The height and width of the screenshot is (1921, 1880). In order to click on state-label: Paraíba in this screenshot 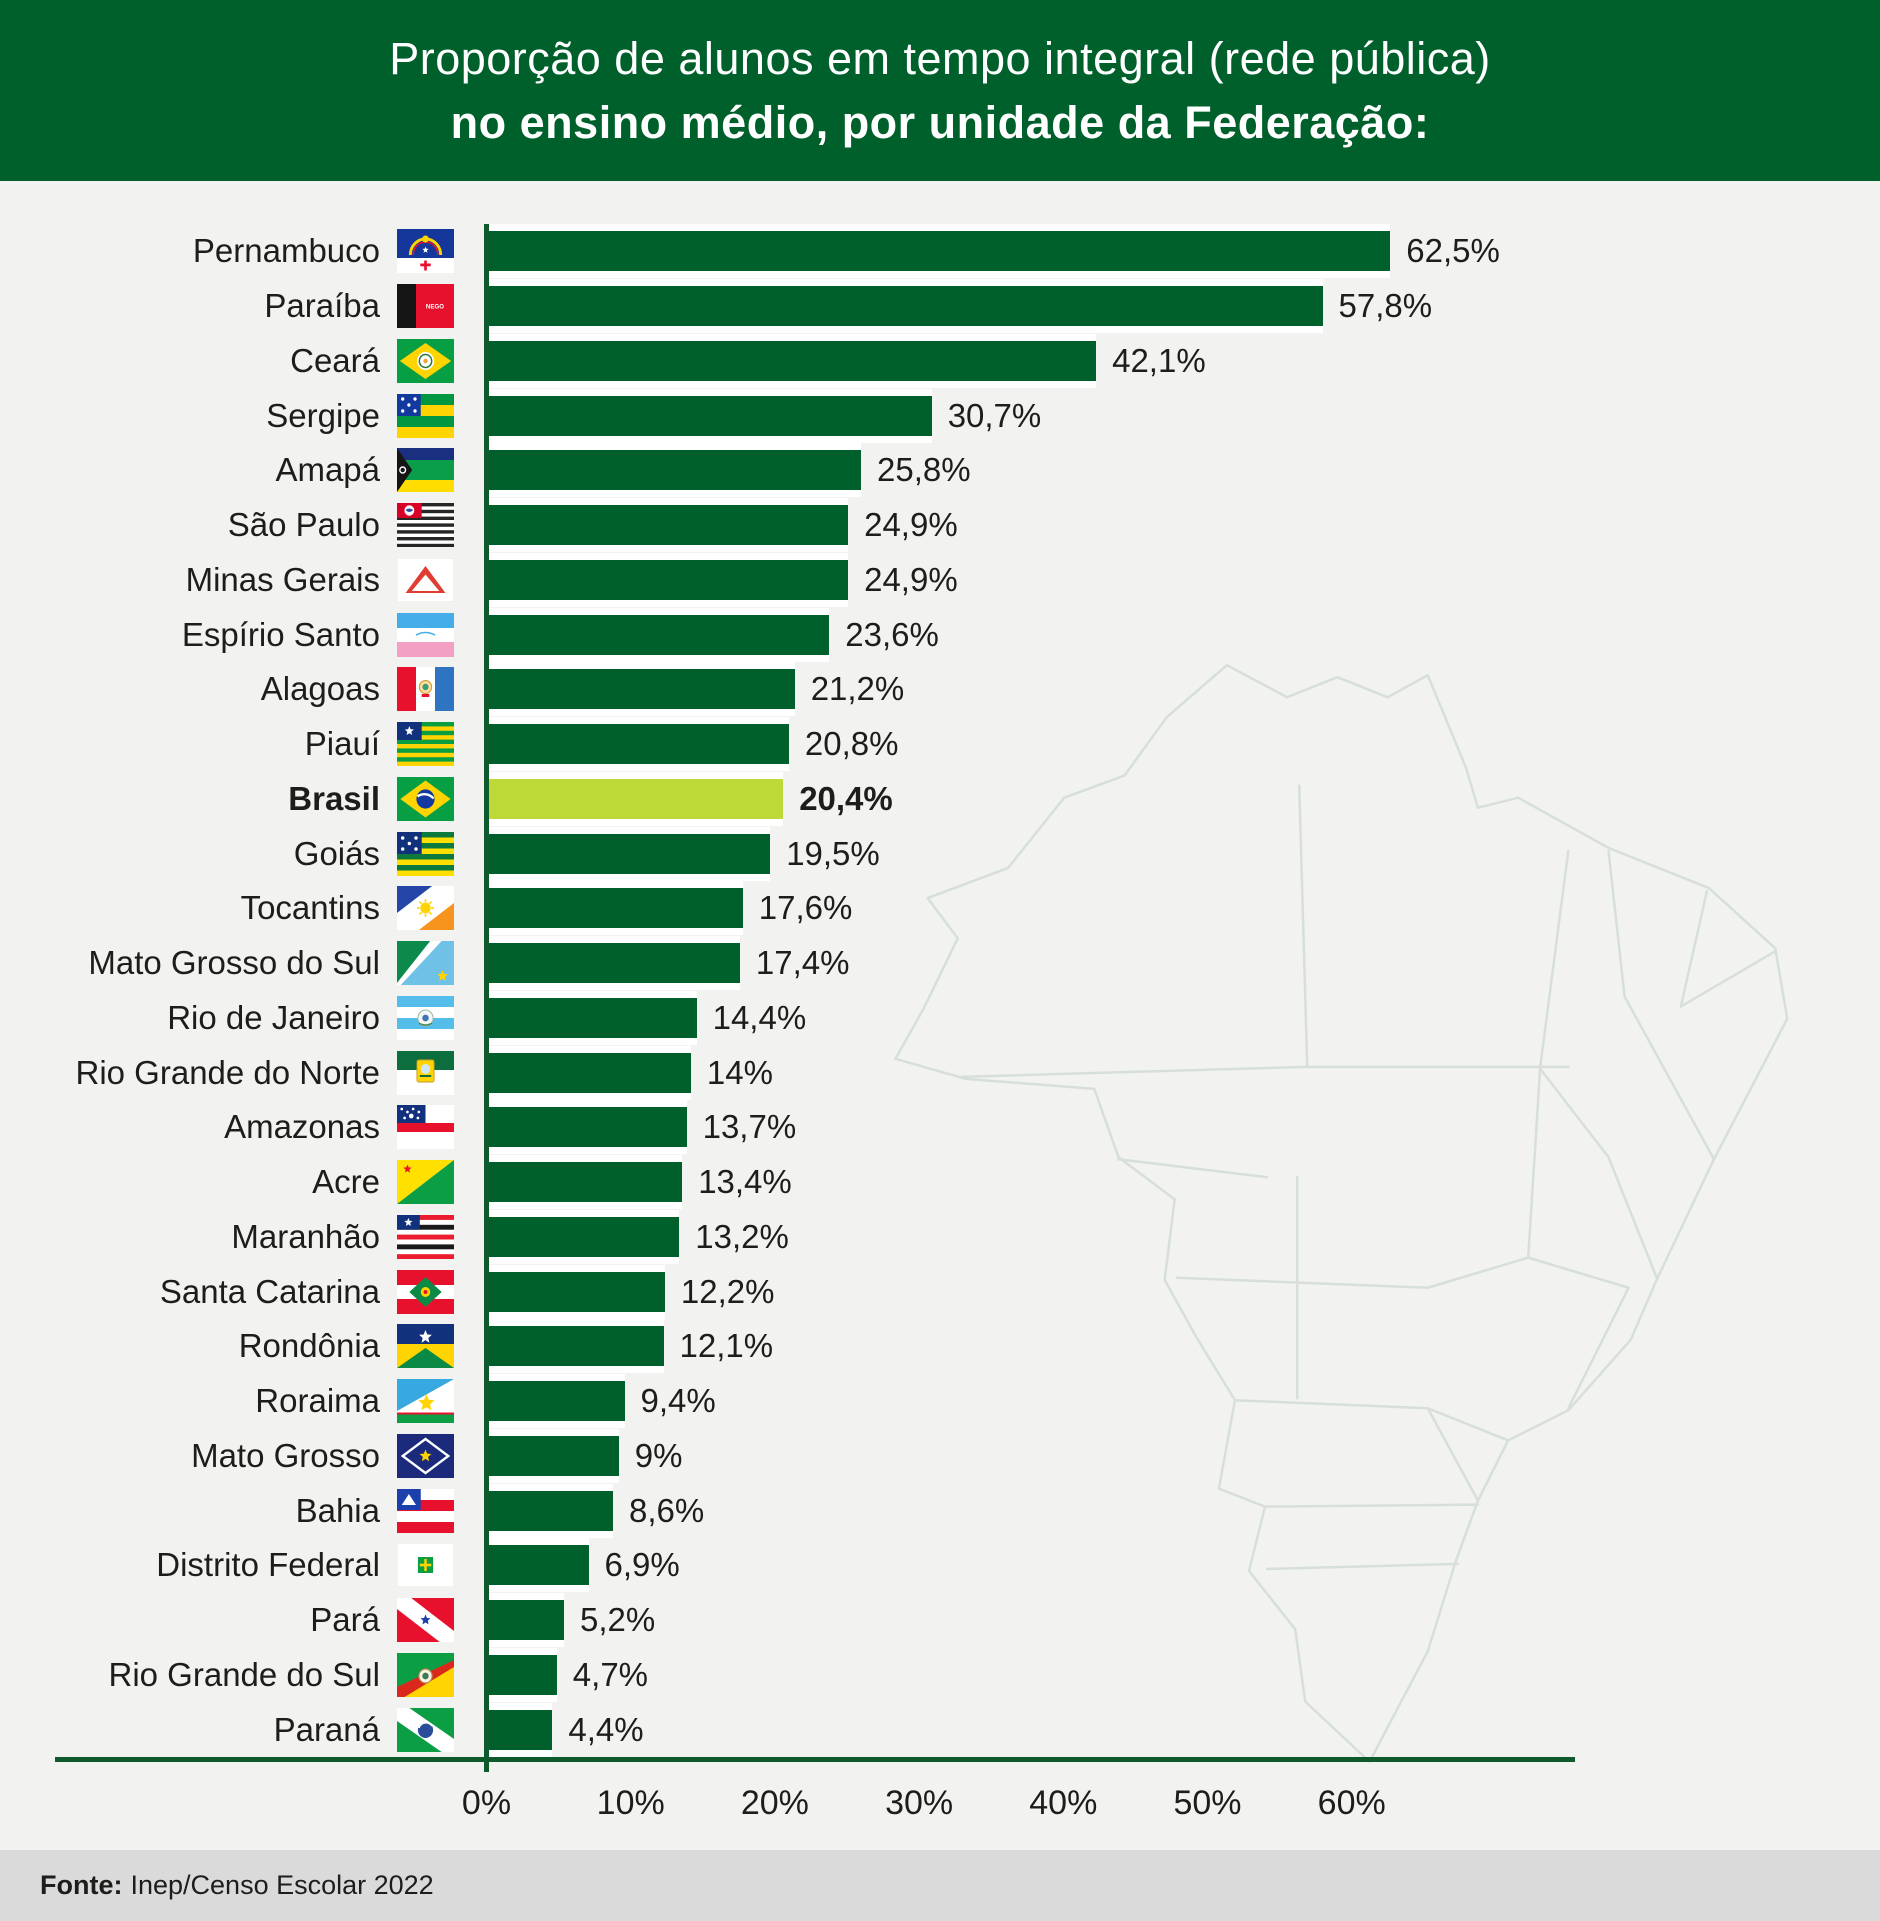, I will do `click(322, 306)`.